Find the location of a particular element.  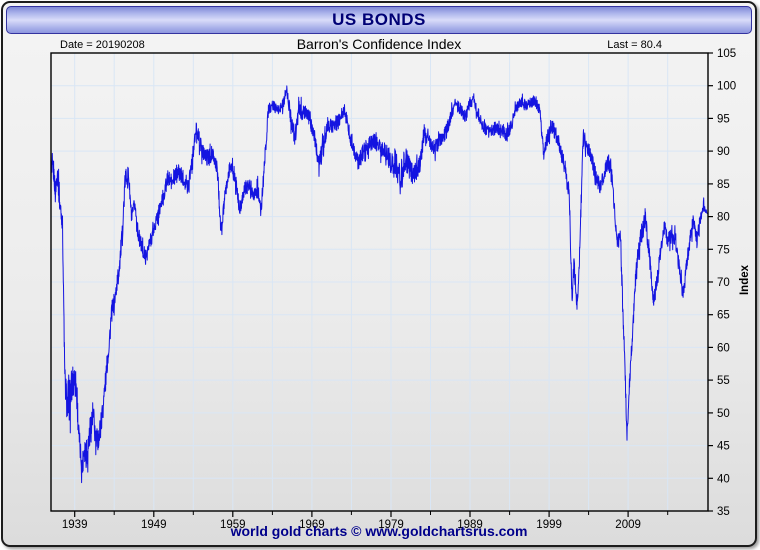

y-tick-label: 85 is located at coordinates (723, 185).